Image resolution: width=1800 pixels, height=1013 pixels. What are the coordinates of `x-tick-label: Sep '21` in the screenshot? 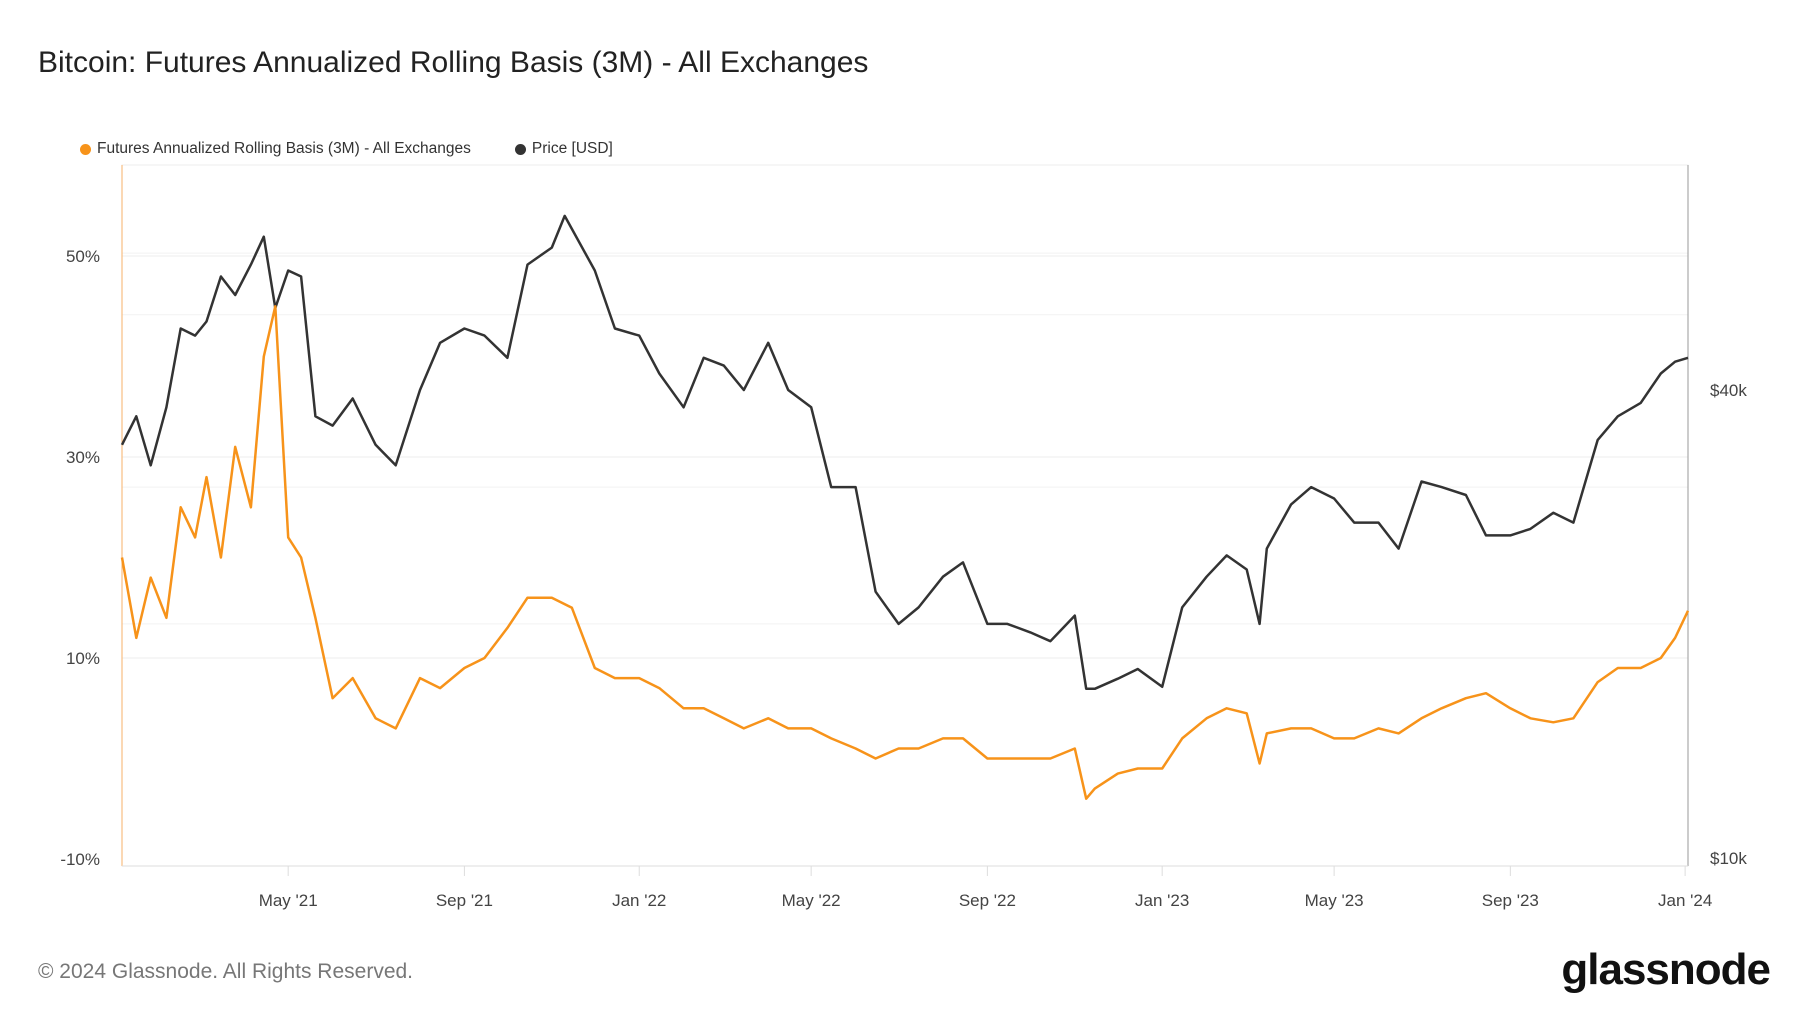 It's located at (464, 900).